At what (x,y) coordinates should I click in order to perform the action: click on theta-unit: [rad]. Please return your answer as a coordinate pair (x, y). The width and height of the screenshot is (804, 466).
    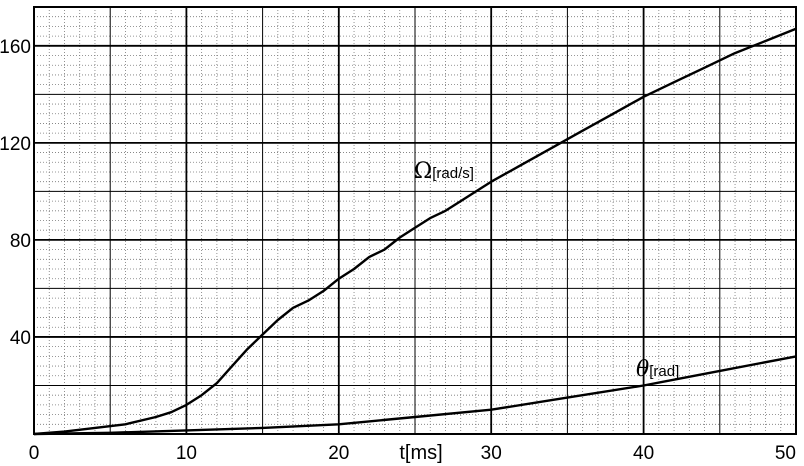
    Looking at the image, I should click on (664, 371).